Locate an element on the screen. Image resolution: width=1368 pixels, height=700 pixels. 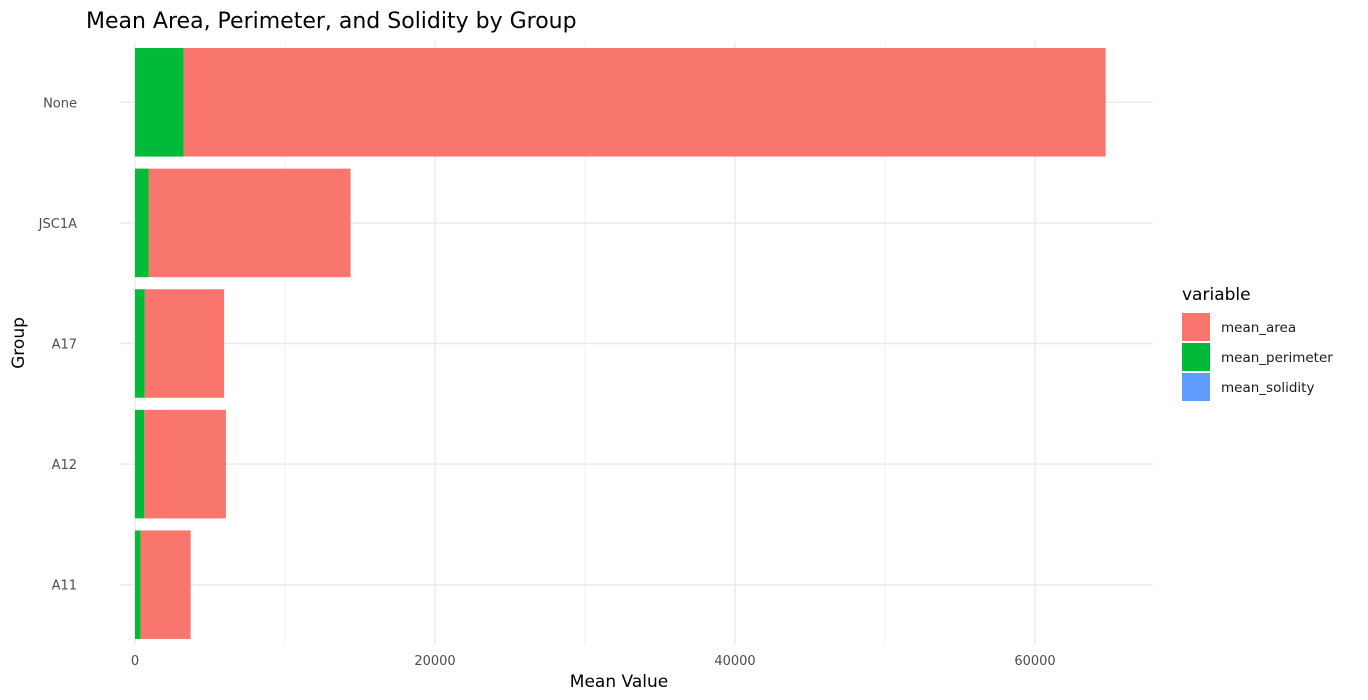
legend-key-mean-solidity is located at coordinates (1196, 387).